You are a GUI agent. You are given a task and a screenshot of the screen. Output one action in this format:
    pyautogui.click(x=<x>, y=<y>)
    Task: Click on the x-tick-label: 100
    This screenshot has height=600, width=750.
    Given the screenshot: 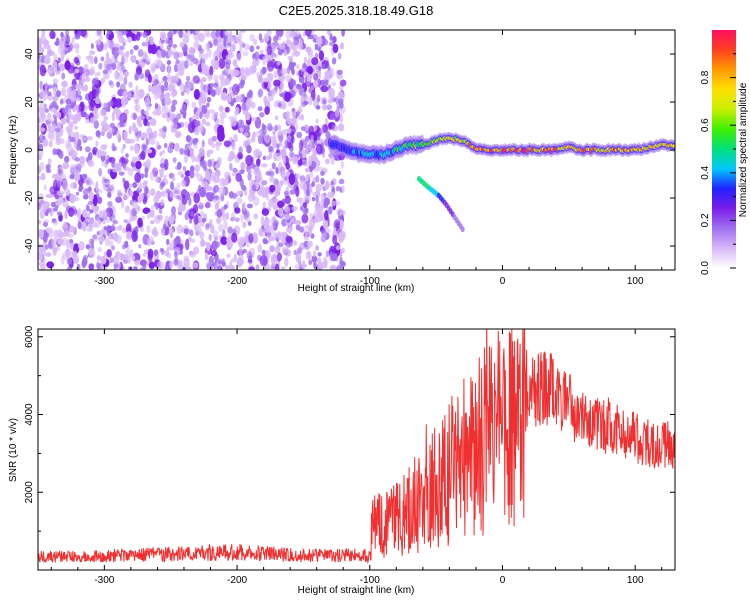 What is the action you would take?
    pyautogui.click(x=635, y=281)
    